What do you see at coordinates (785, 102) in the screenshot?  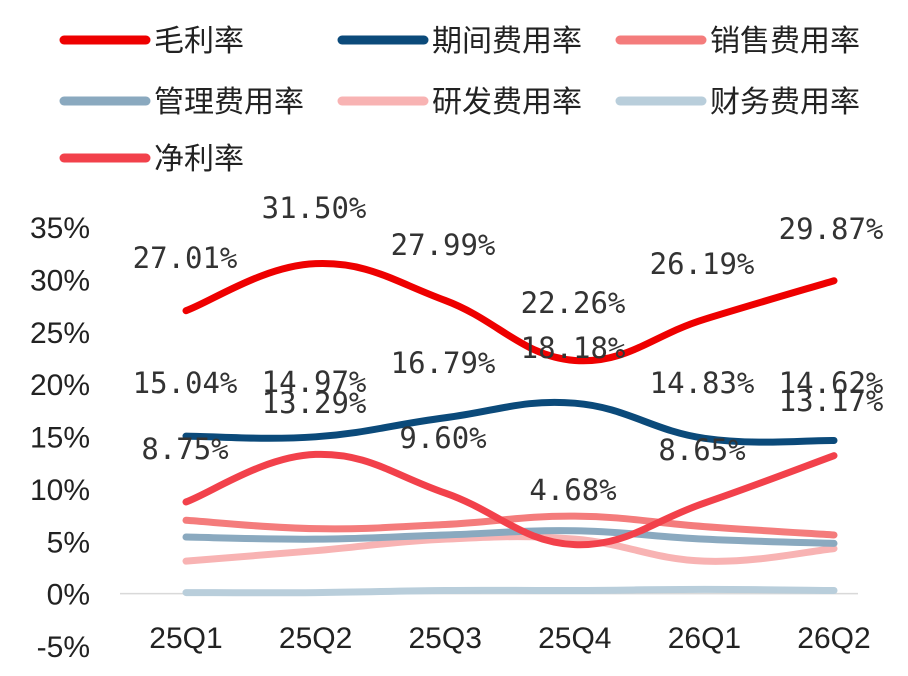 I see `legend-label-finance-expense-rate: 财务费用率` at bounding box center [785, 102].